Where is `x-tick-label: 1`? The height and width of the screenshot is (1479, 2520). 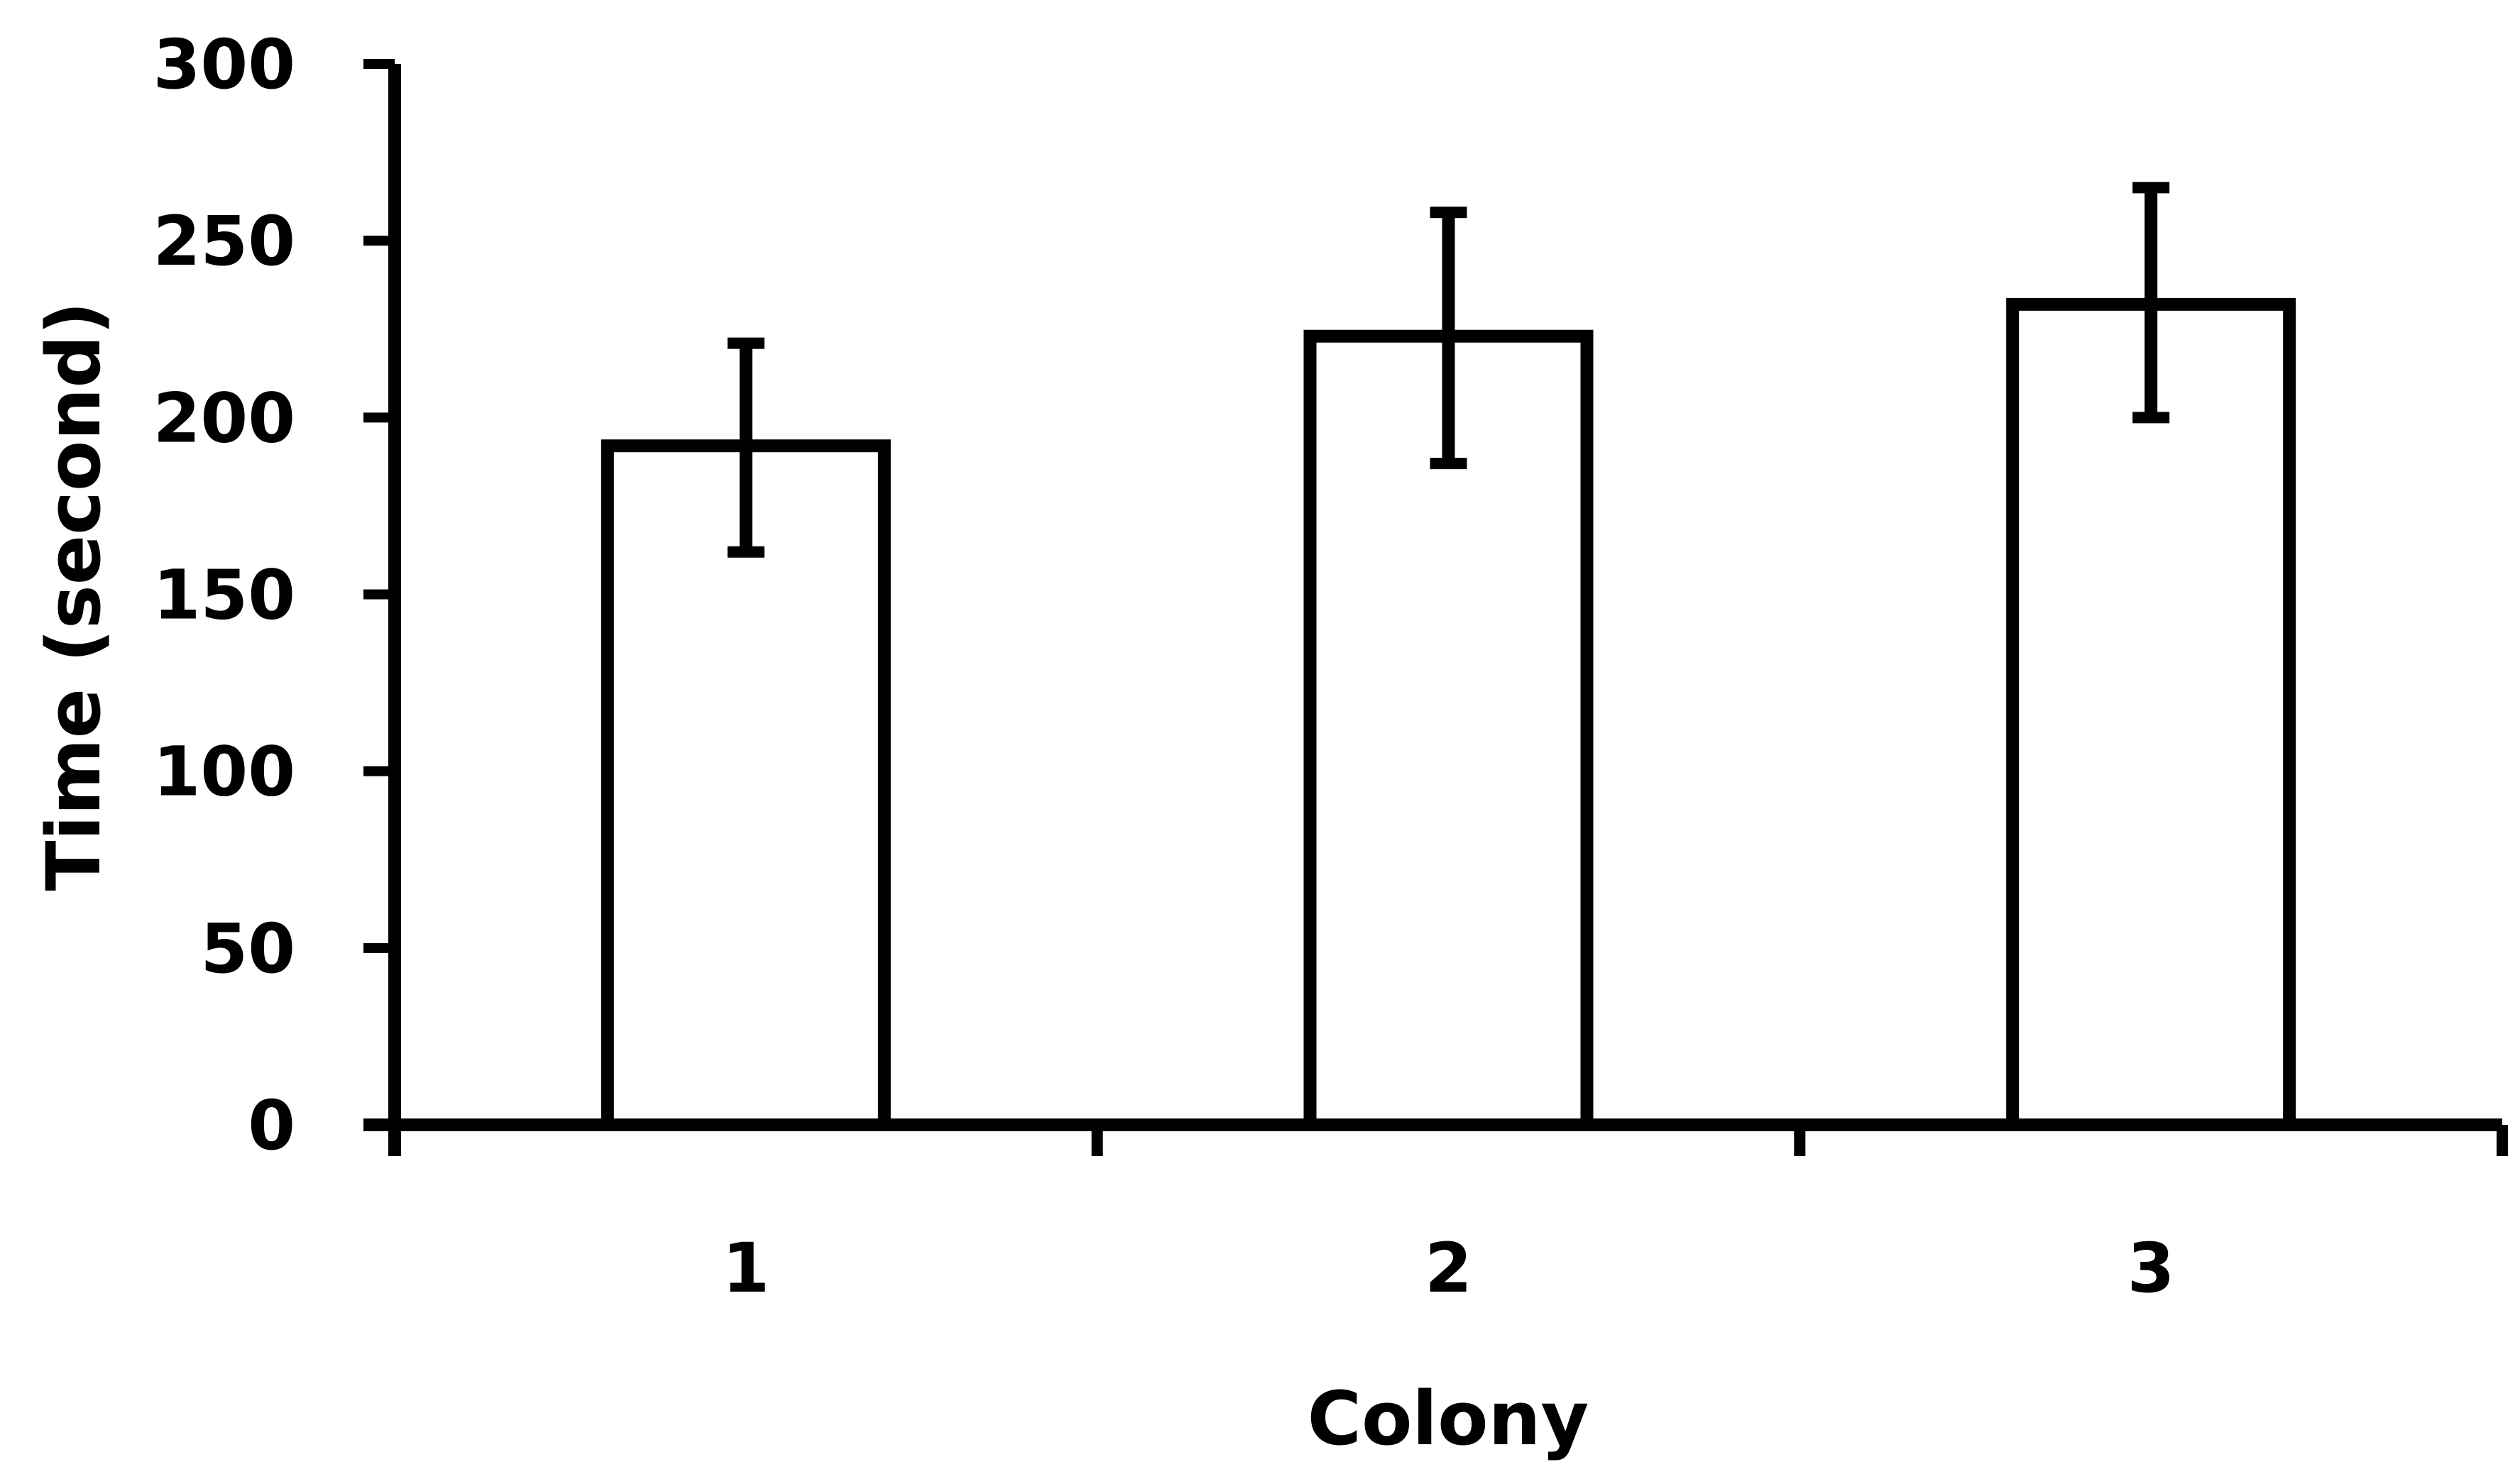 x-tick-label: 1 is located at coordinates (746, 1268).